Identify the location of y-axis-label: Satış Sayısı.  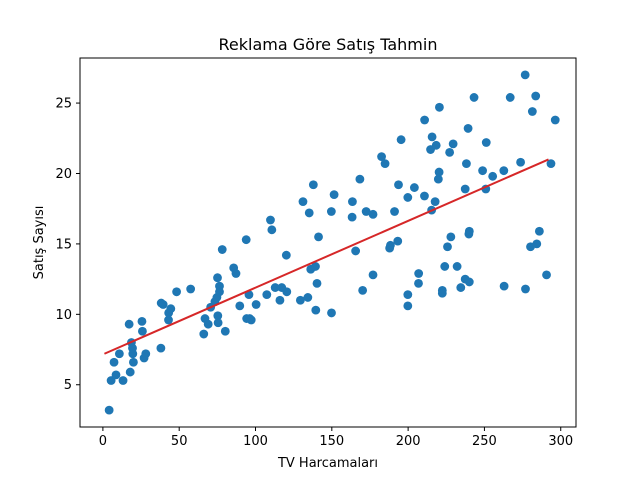
(39, 243).